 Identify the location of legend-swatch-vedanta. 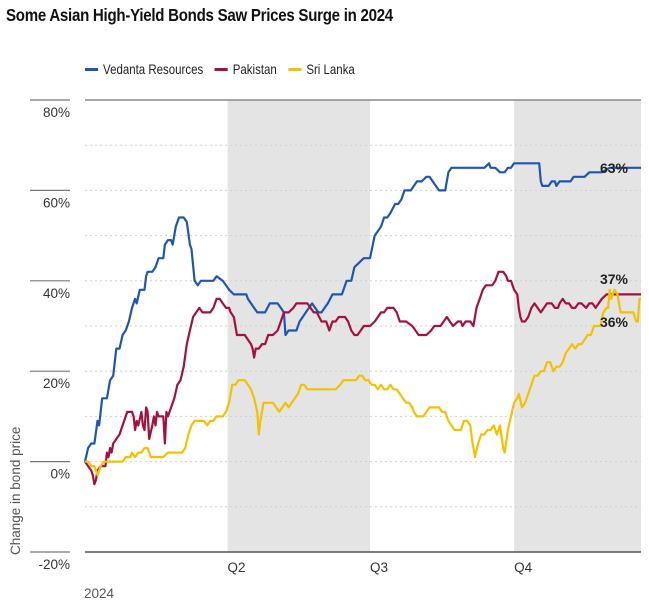
(92, 69).